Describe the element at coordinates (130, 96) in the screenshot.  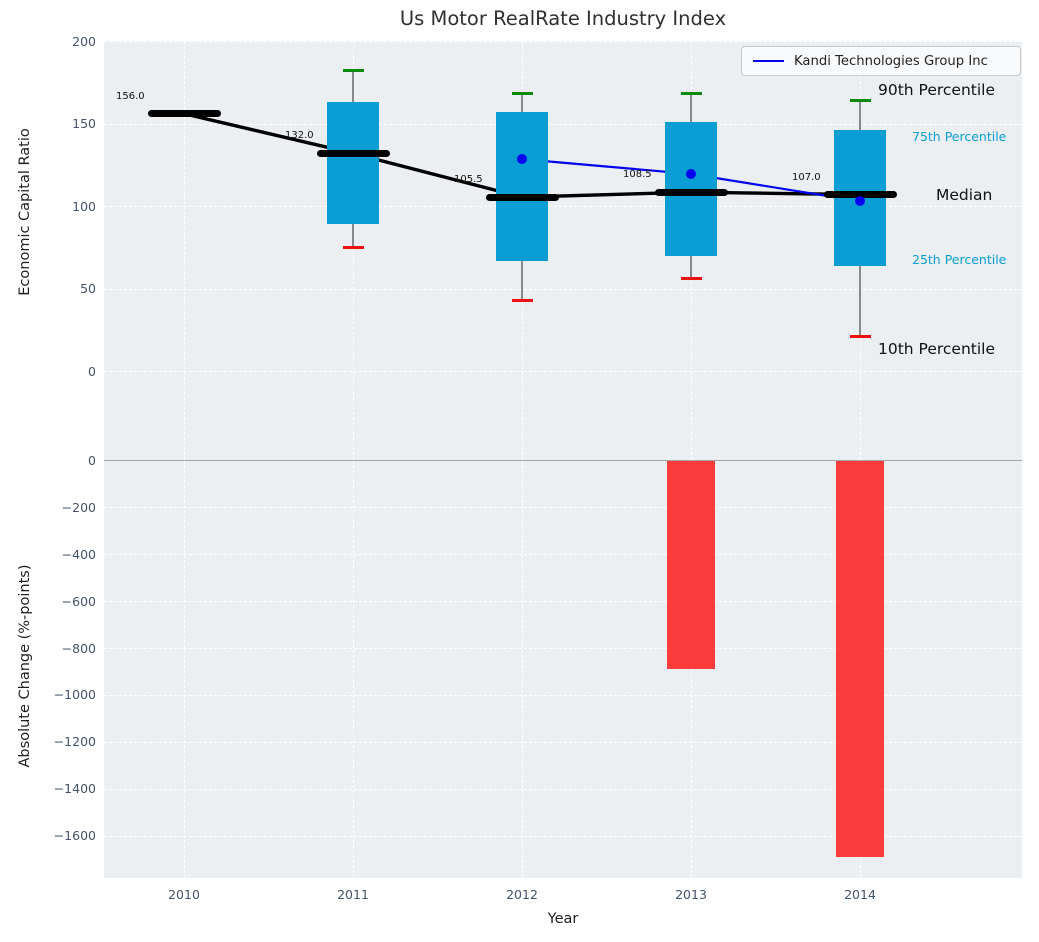
I see `median-value-label: 156.0` at that location.